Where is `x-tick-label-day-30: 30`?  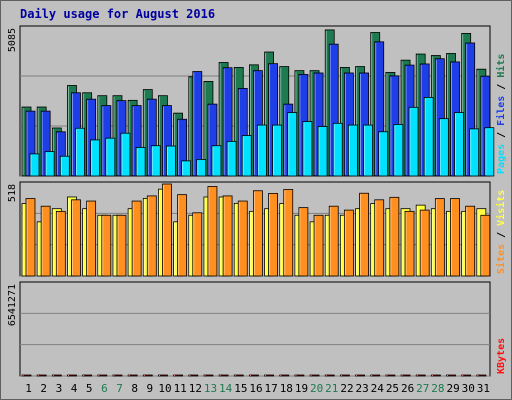
x-tick-label-day-30: 30 is located at coordinates (468, 388).